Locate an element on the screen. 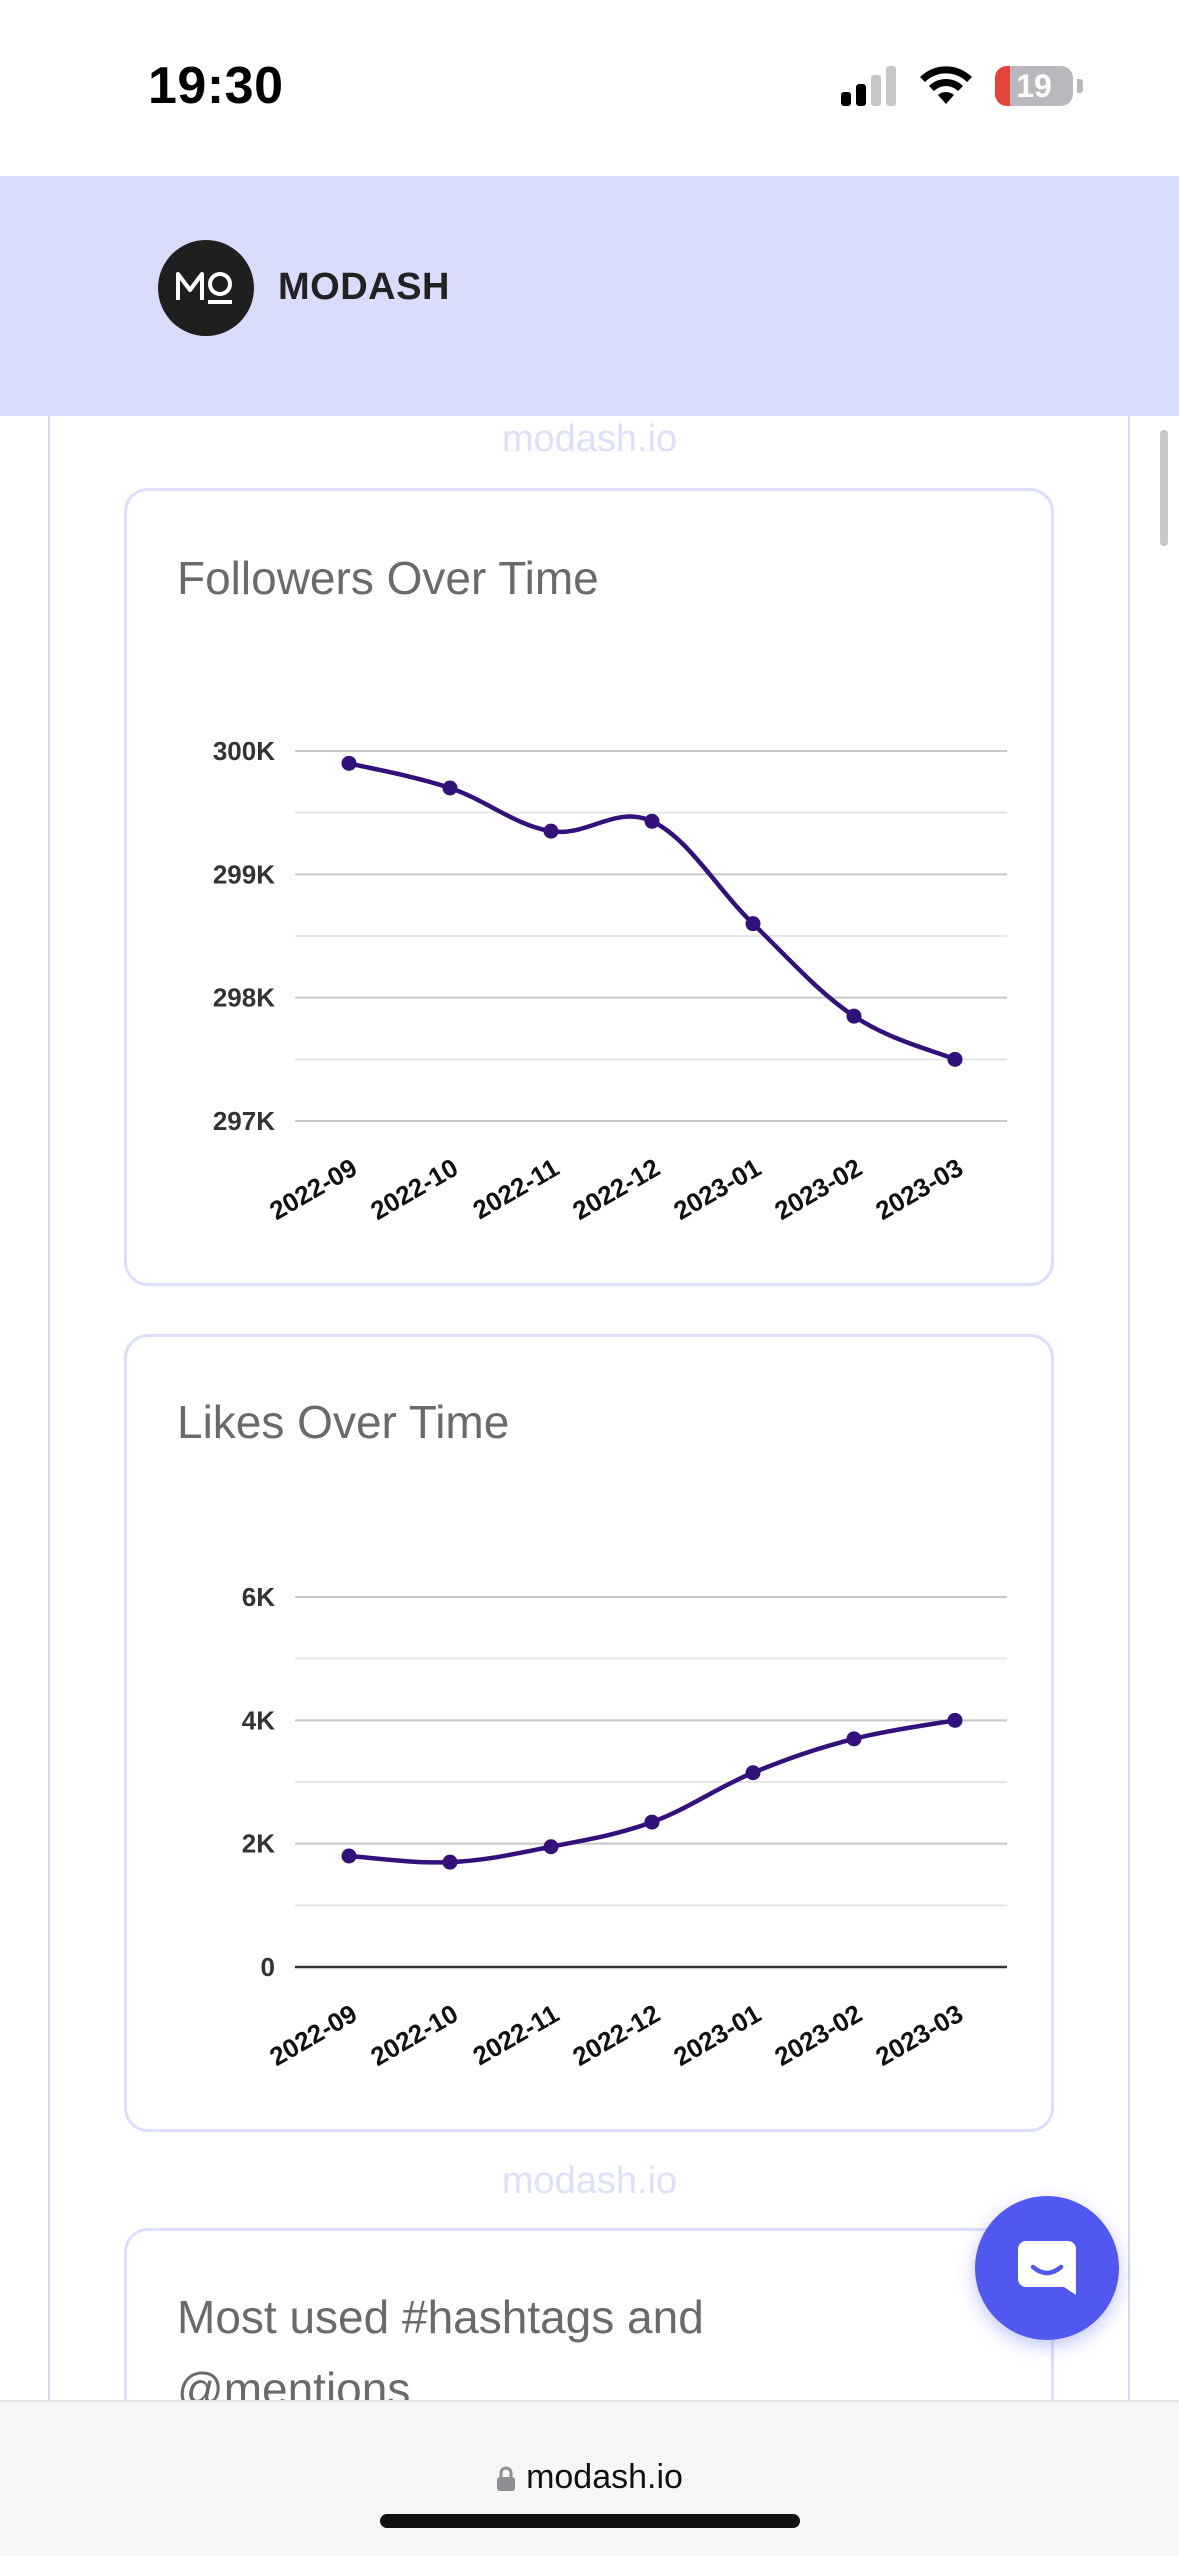 This screenshot has height=2556, width=1179. followers-y-tick-label: 298K is located at coordinates (244, 998).